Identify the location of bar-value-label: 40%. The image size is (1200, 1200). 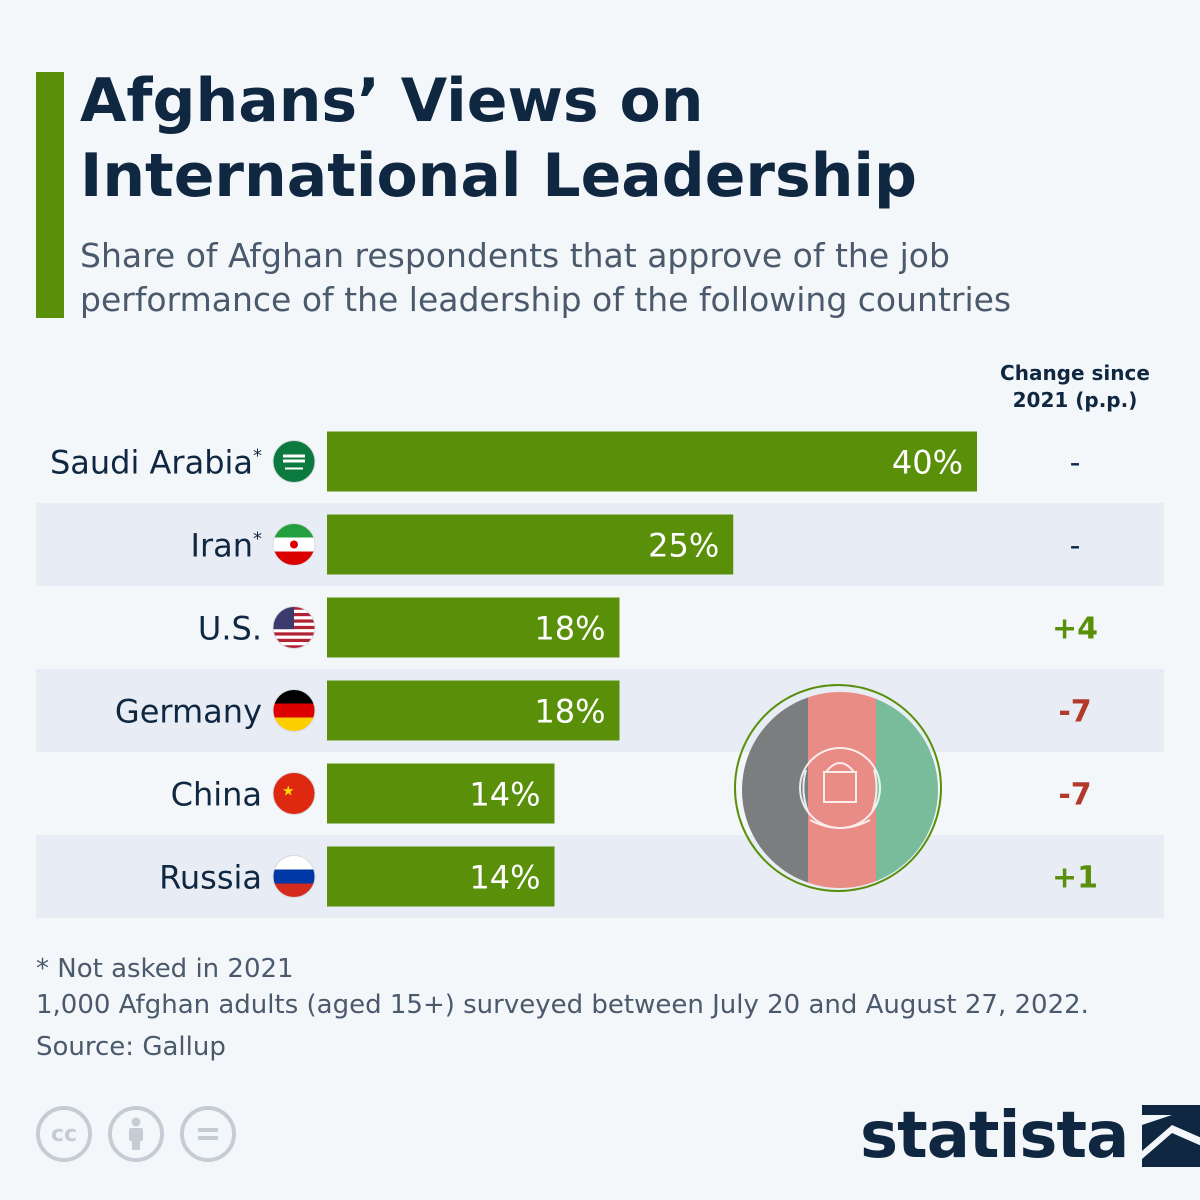
(927, 463).